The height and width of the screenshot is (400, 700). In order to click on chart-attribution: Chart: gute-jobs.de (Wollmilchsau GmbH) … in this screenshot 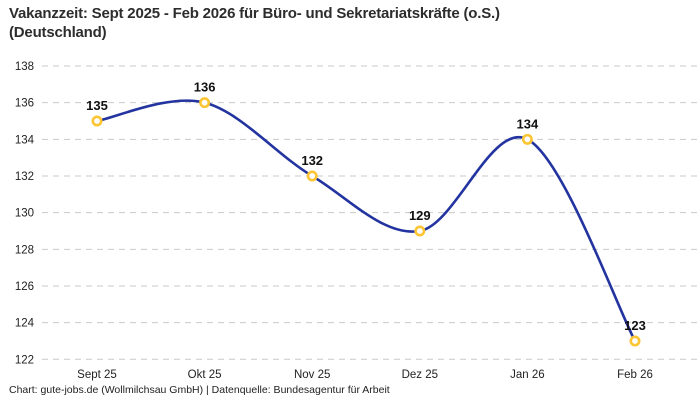, I will do `click(199, 390)`.